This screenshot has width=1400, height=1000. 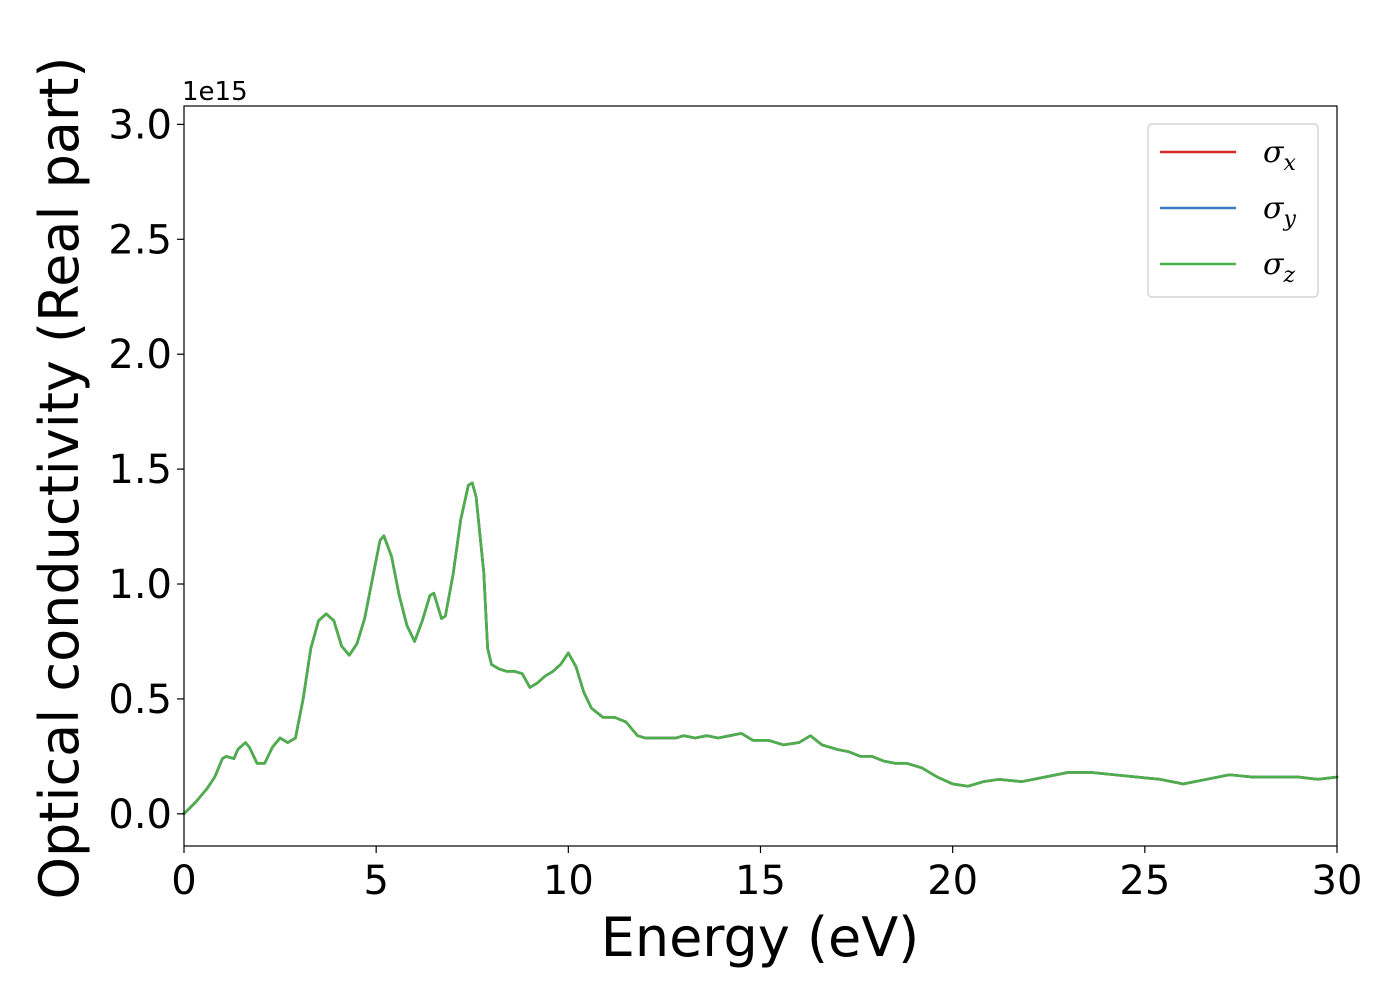 I want to click on y-tick-label: 1.5, so click(x=140, y=470).